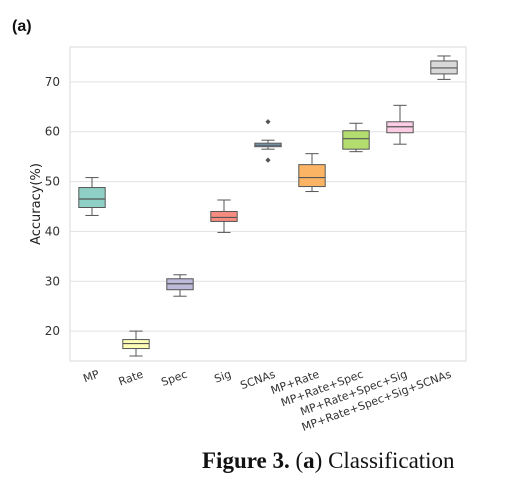 This screenshot has width=522, height=485. I want to click on caption-figure-number: Figure 3., so click(246, 460).